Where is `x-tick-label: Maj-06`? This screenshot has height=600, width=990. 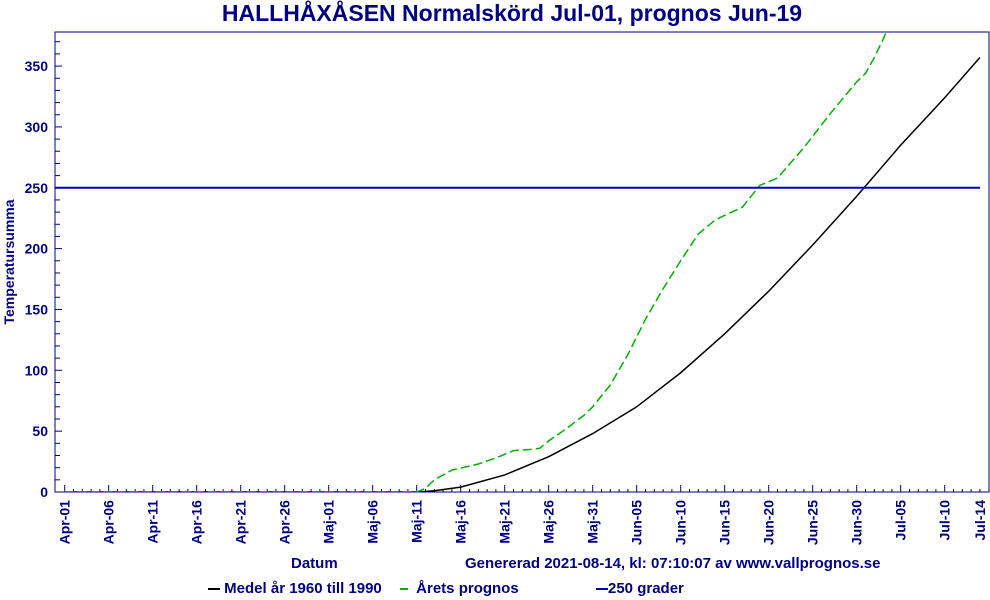
x-tick-label: Maj-06 is located at coordinates (373, 522).